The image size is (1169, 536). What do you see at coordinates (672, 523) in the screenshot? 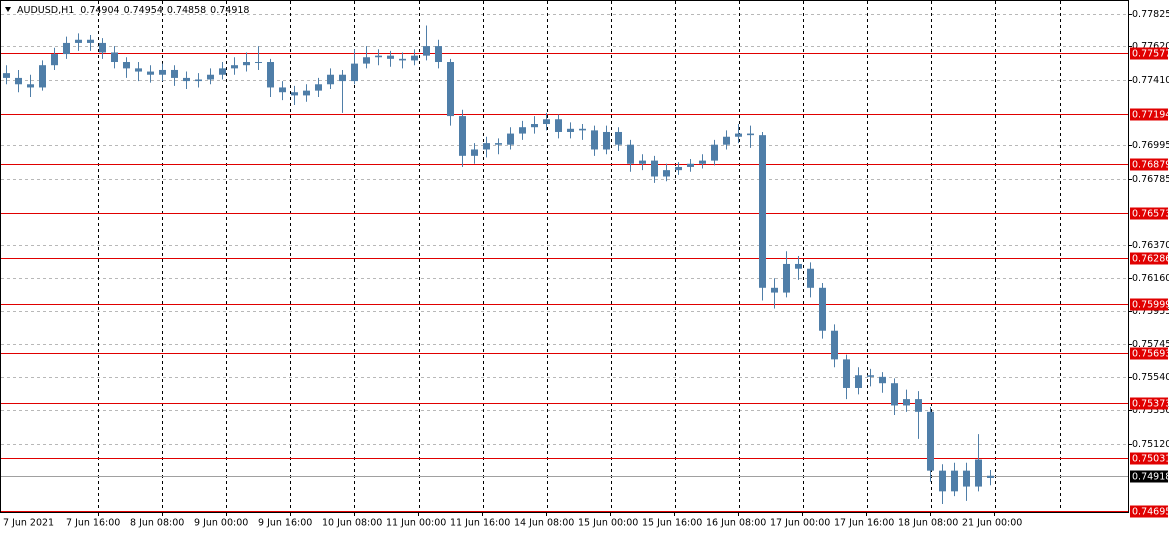
I see `x-tick-label: 15 Jun 16:00` at bounding box center [672, 523].